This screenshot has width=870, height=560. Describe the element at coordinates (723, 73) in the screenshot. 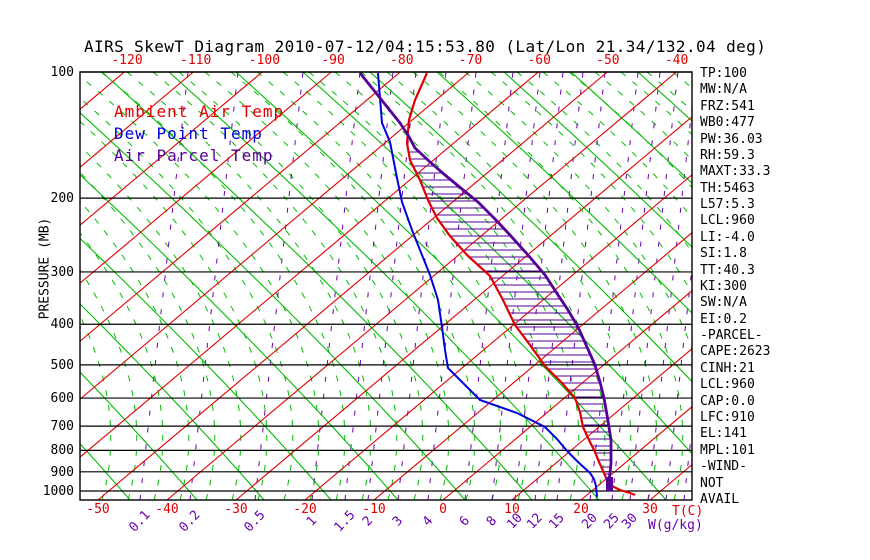

I see `stat-line: TP:100` at that location.